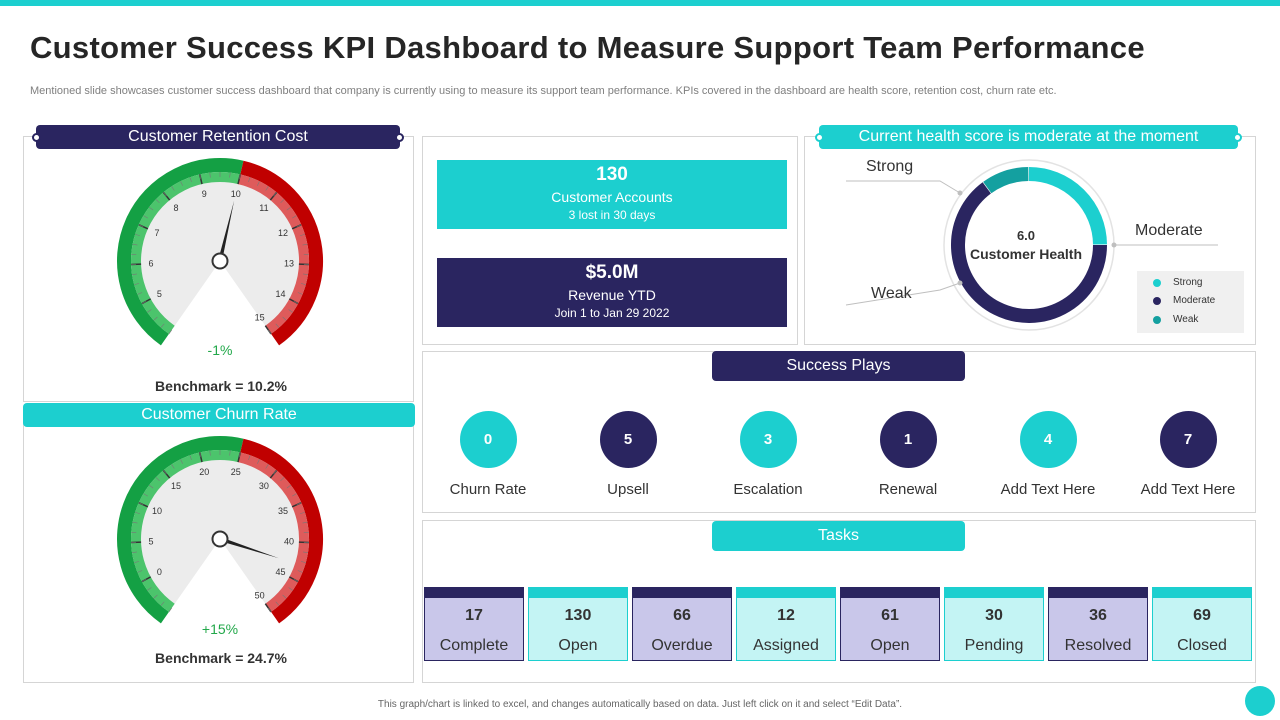 The height and width of the screenshot is (720, 1280). I want to click on gauge-tick-label: 9, so click(204, 194).